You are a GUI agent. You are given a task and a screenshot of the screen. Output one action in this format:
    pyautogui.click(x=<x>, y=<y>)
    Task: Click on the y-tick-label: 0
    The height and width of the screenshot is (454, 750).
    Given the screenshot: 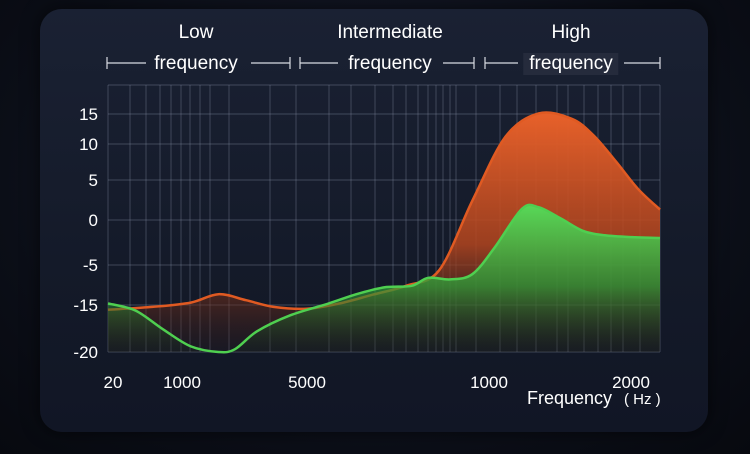 What is the action you would take?
    pyautogui.click(x=93, y=220)
    